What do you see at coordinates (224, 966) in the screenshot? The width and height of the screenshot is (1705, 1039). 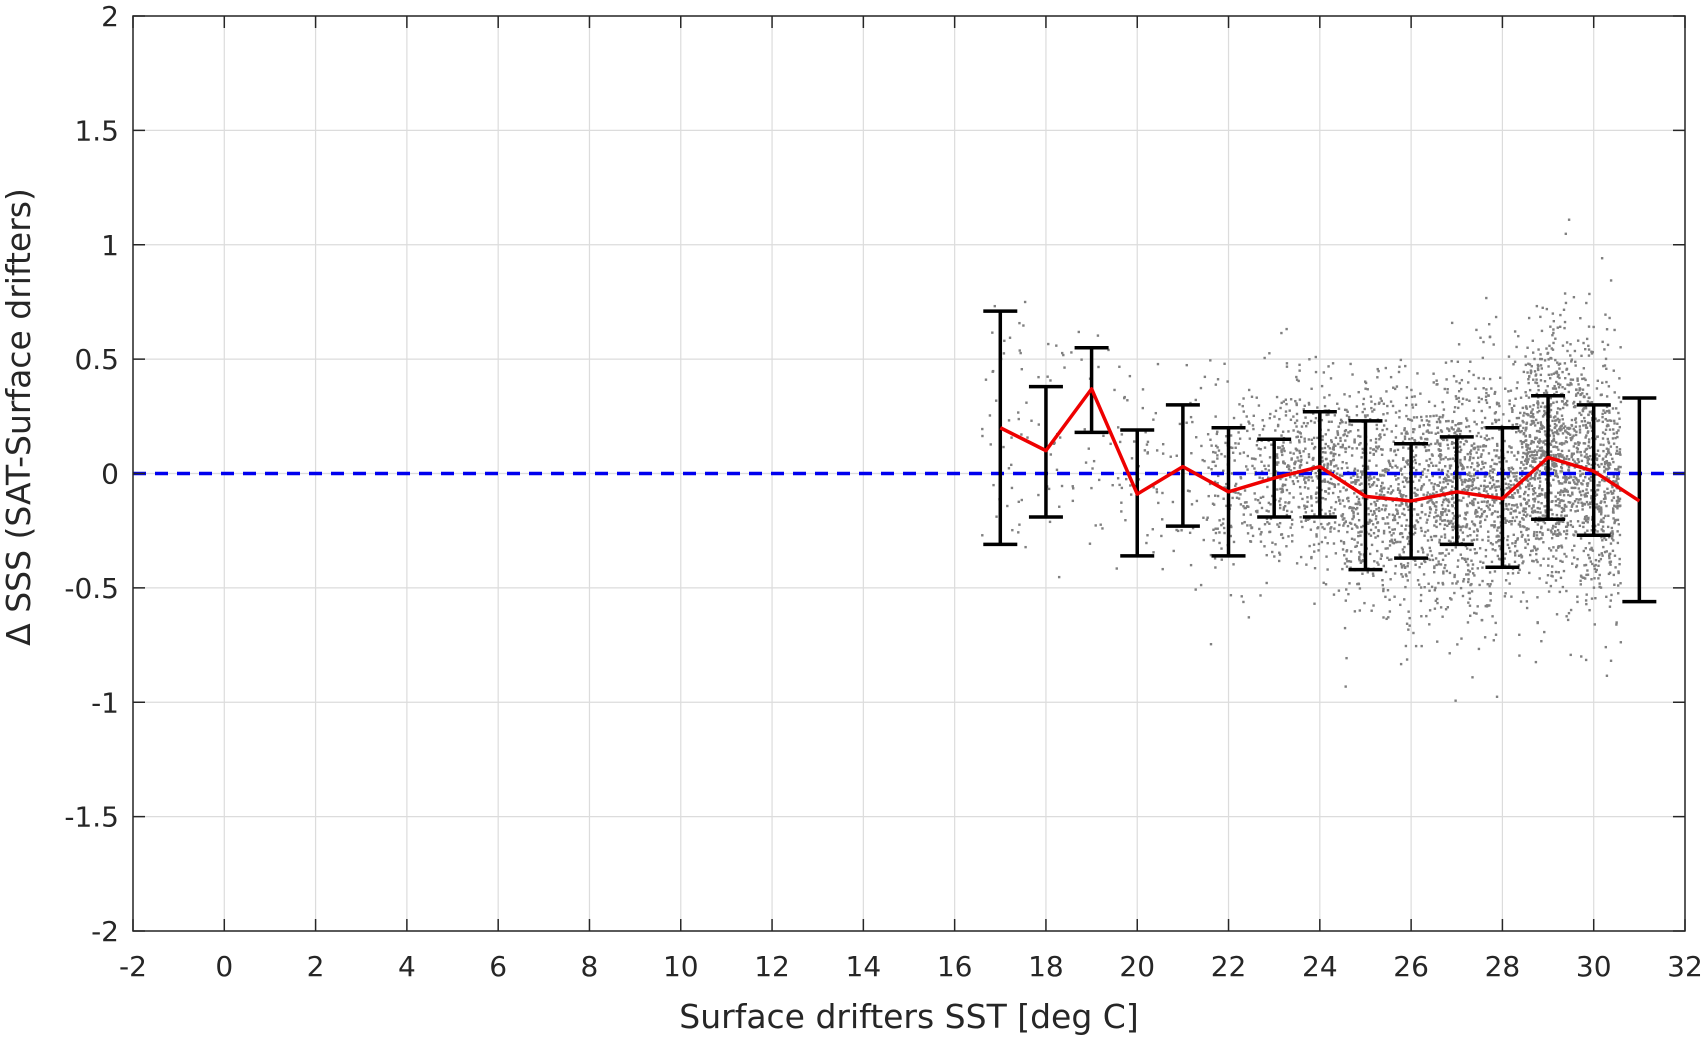 I see `x-tick-label: 0` at bounding box center [224, 966].